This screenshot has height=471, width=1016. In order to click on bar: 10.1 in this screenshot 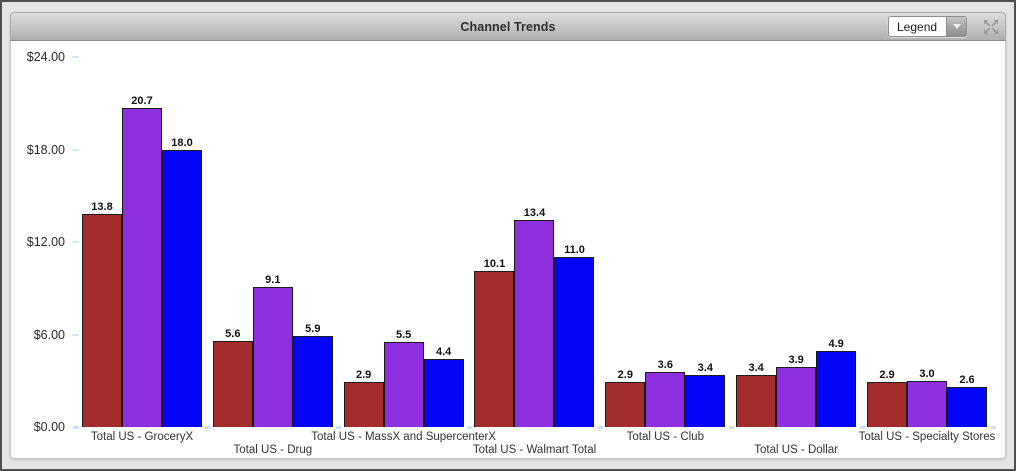, I will do `click(494, 342)`.